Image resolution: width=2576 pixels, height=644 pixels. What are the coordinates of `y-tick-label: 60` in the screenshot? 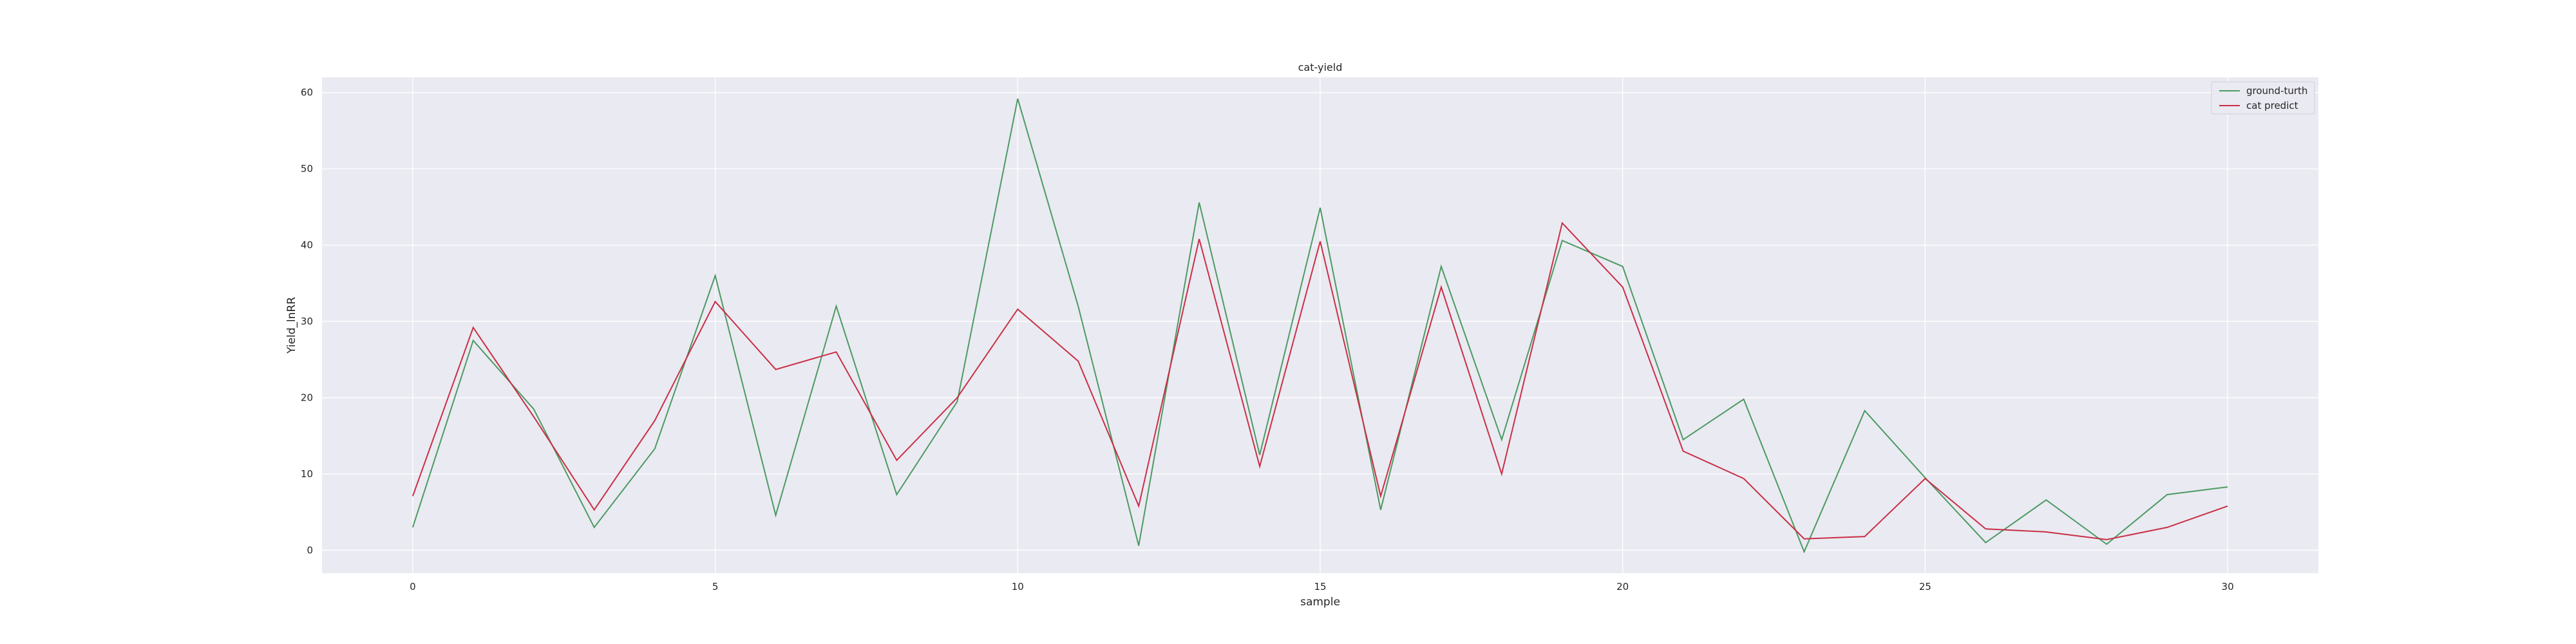 It's located at (307, 93).